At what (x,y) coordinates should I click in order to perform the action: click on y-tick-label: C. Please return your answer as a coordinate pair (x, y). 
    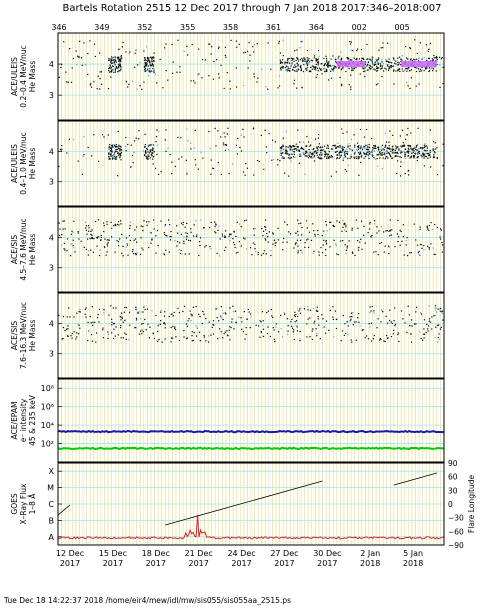
    Looking at the image, I should click on (51, 504).